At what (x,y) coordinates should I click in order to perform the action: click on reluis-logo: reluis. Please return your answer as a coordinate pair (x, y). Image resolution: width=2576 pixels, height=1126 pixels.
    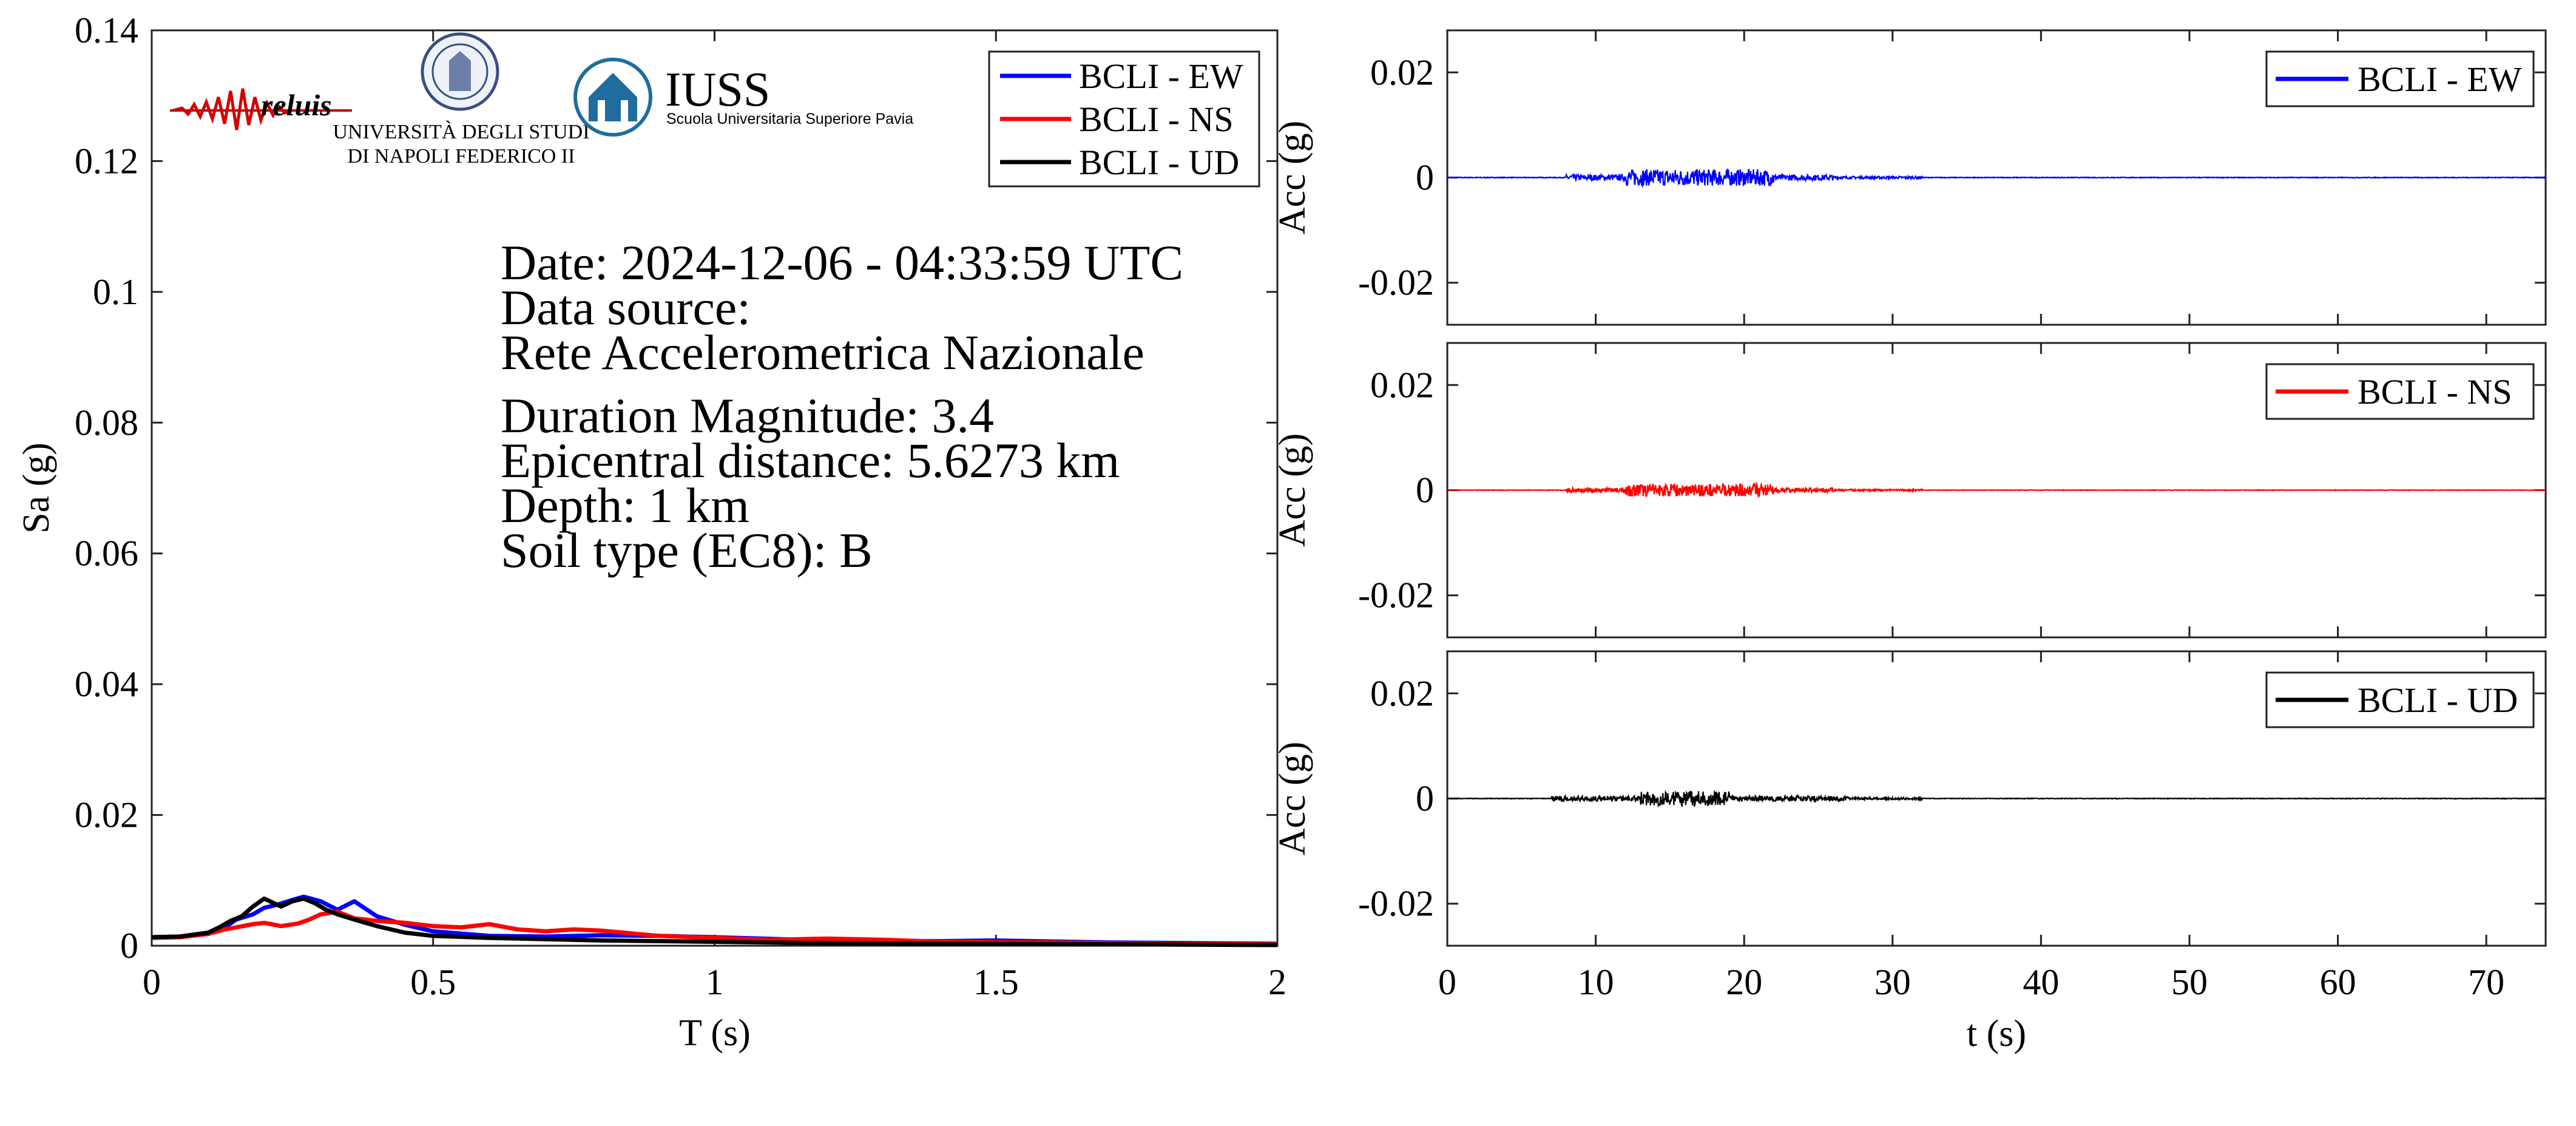
    Looking at the image, I should click on (261, 109).